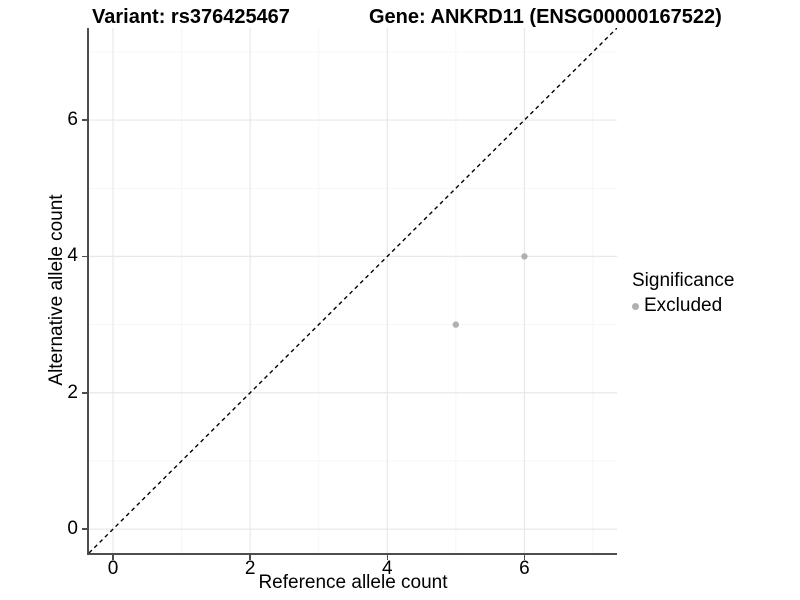  What do you see at coordinates (56, 290) in the screenshot?
I see `y-axis-title: Alternative allele count` at bounding box center [56, 290].